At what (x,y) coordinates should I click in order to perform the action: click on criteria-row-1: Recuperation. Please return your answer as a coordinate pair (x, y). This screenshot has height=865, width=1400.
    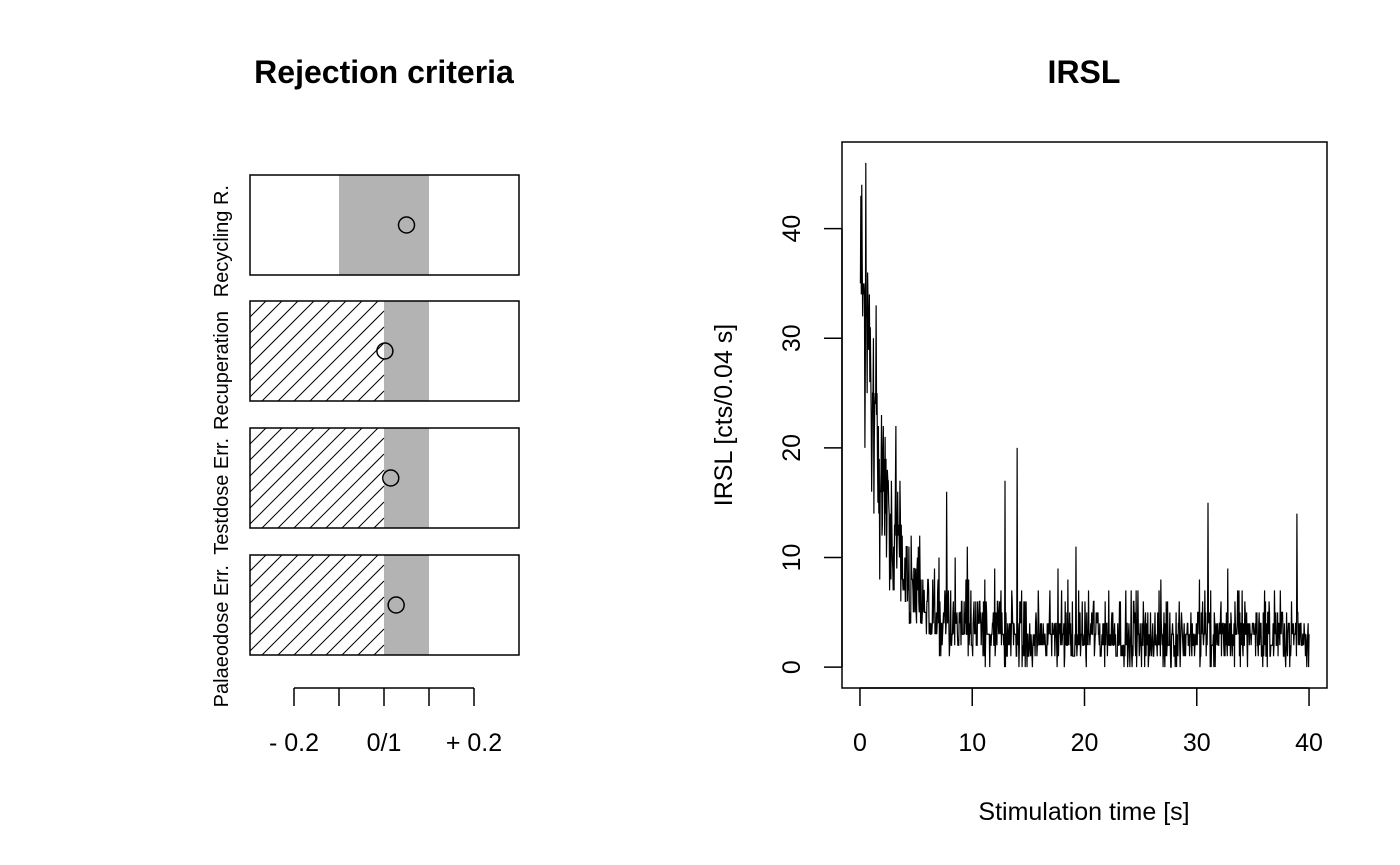
    Looking at the image, I should click on (365, 365).